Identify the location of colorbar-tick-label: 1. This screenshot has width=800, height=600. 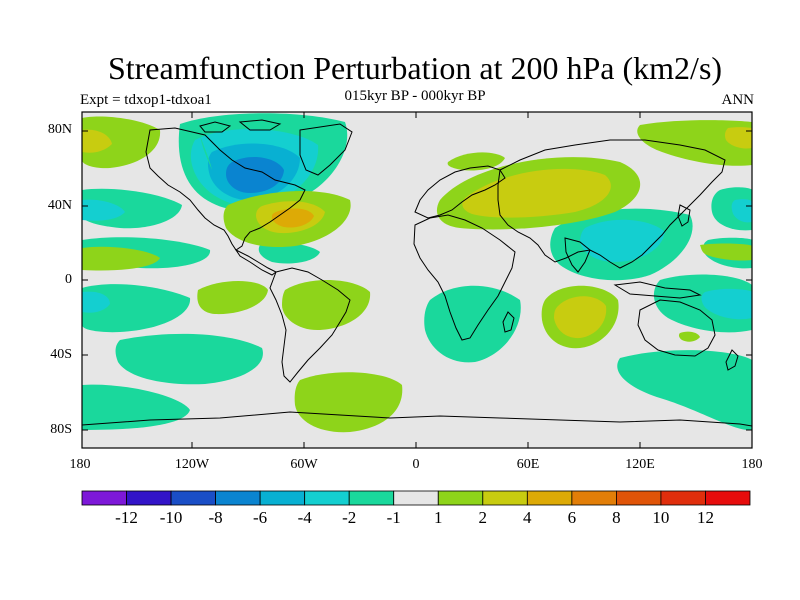
(438, 517).